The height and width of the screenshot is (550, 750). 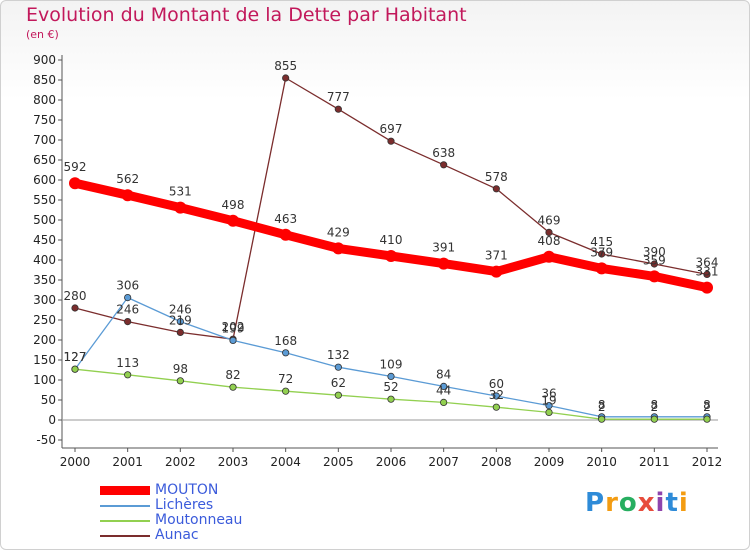 I want to click on data-label: 855, so click(x=285, y=66).